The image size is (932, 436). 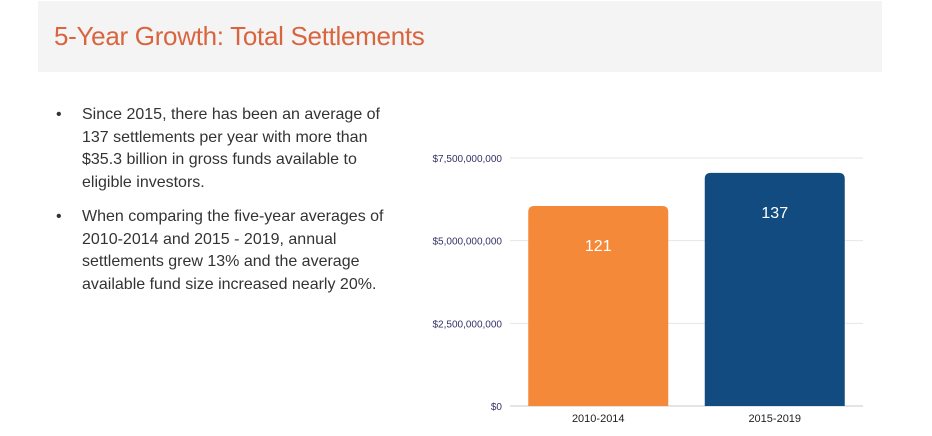 I want to click on bar-2010-2014, so click(x=598, y=305).